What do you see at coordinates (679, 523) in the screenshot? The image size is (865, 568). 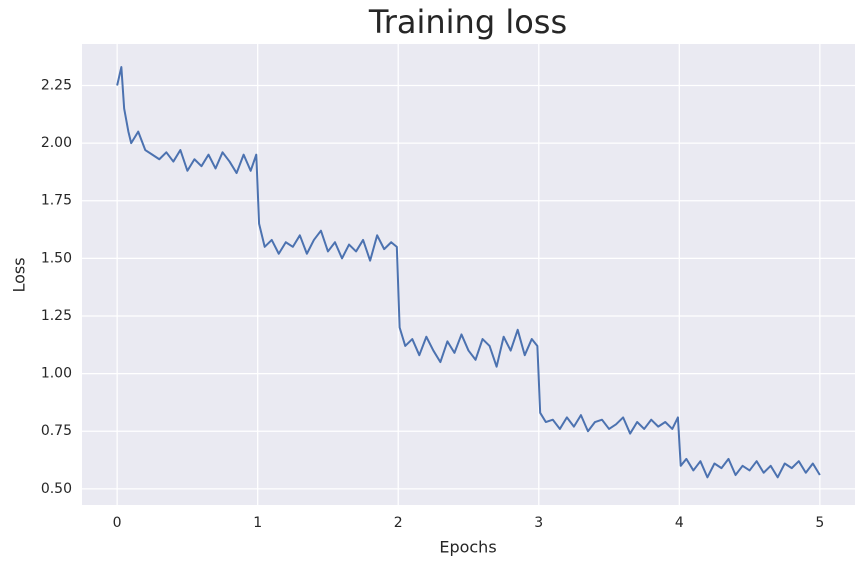 I see `x-tick-label: 4` at bounding box center [679, 523].